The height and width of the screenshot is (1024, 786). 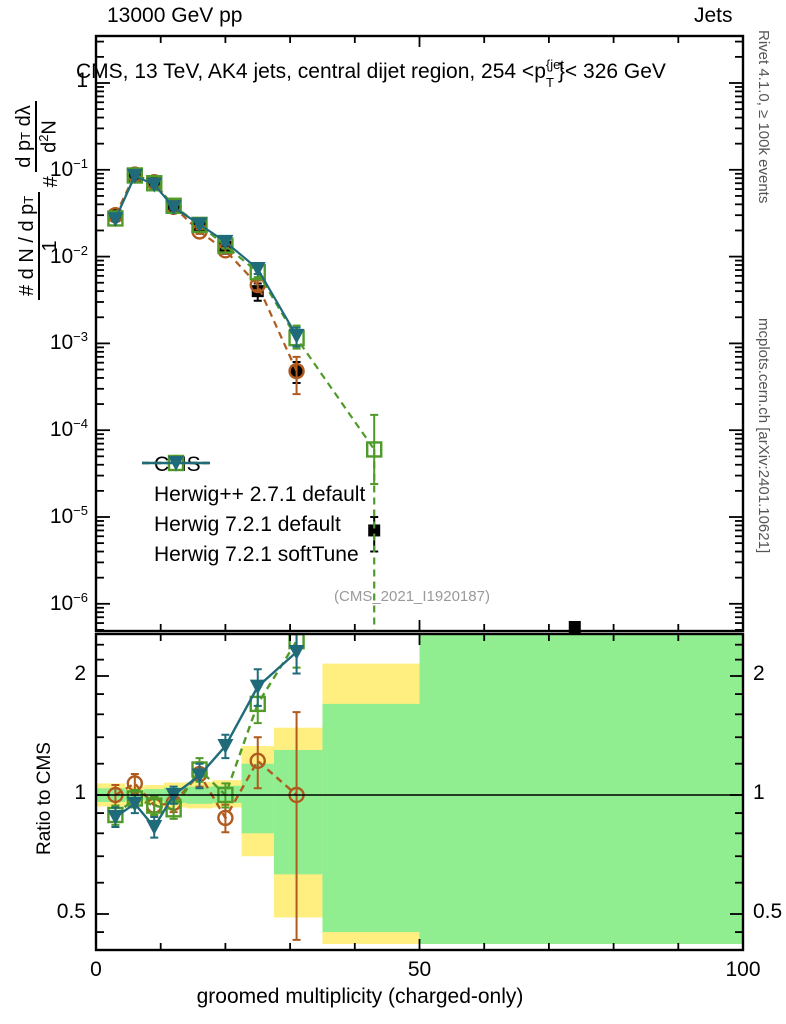 What do you see at coordinates (257, 285) in the screenshot?
I see `error-bar` at bounding box center [257, 285].